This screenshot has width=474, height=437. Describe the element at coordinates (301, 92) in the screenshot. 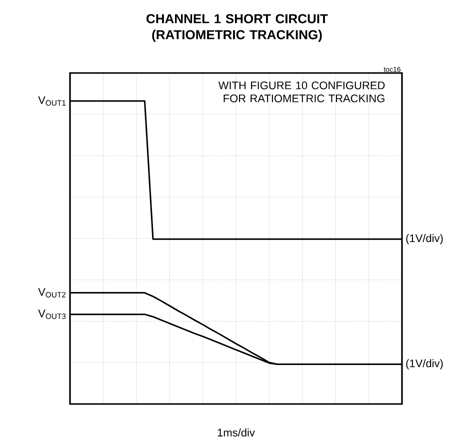

I see `annotation: WITH FIGURE 10 CONFIGURED FOR RATIOMETRIC TRACKING` at that location.